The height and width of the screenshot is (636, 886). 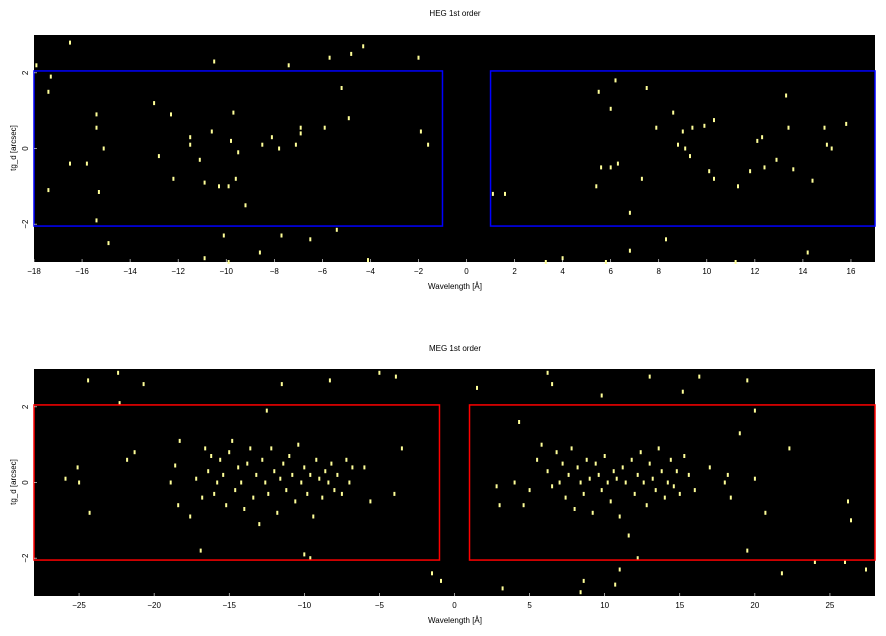 I want to click on heg-x-tick-label: −10, so click(x=226, y=271).